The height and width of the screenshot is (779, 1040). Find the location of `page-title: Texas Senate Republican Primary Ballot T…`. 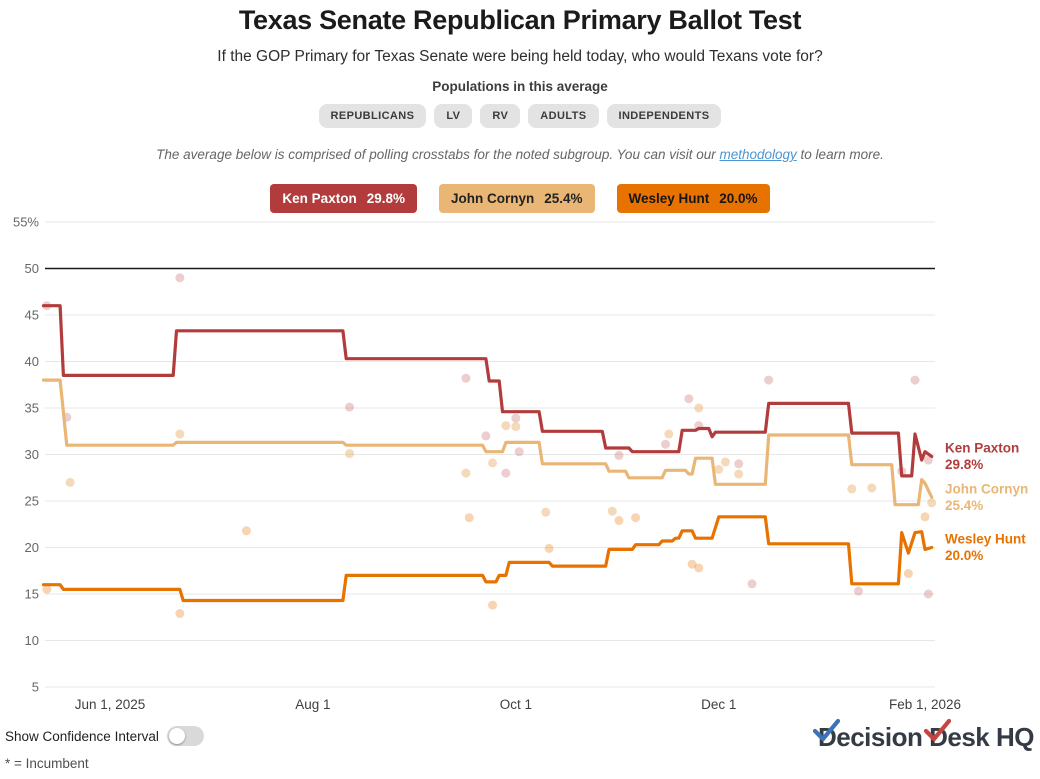

page-title: Texas Senate Republican Primary Ballot T… is located at coordinates (520, 20).